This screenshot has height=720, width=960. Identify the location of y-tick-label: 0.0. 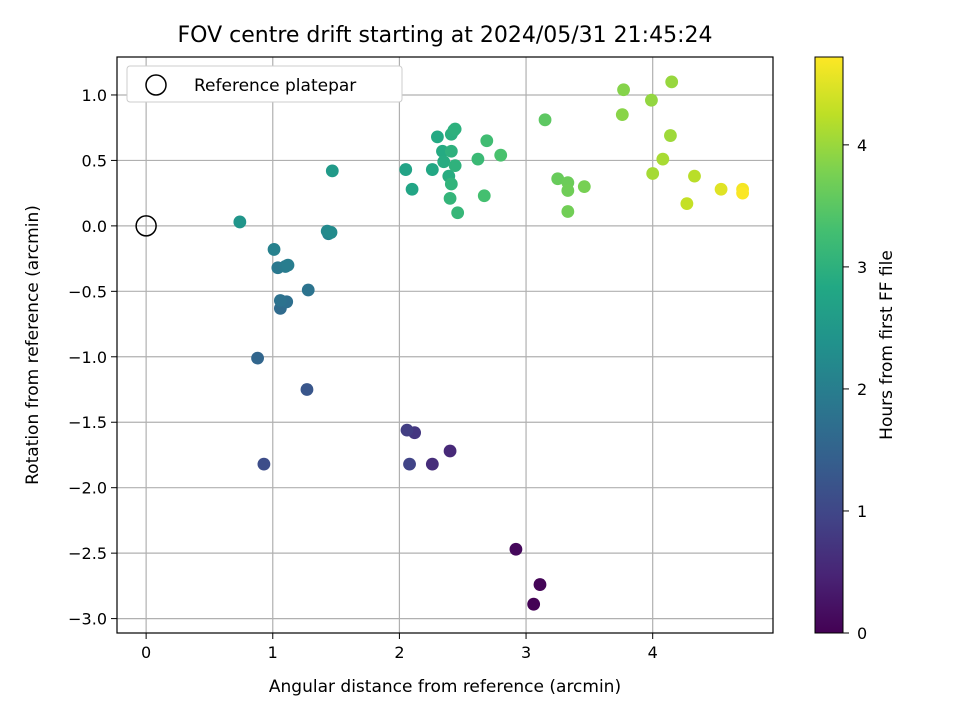
(94, 226).